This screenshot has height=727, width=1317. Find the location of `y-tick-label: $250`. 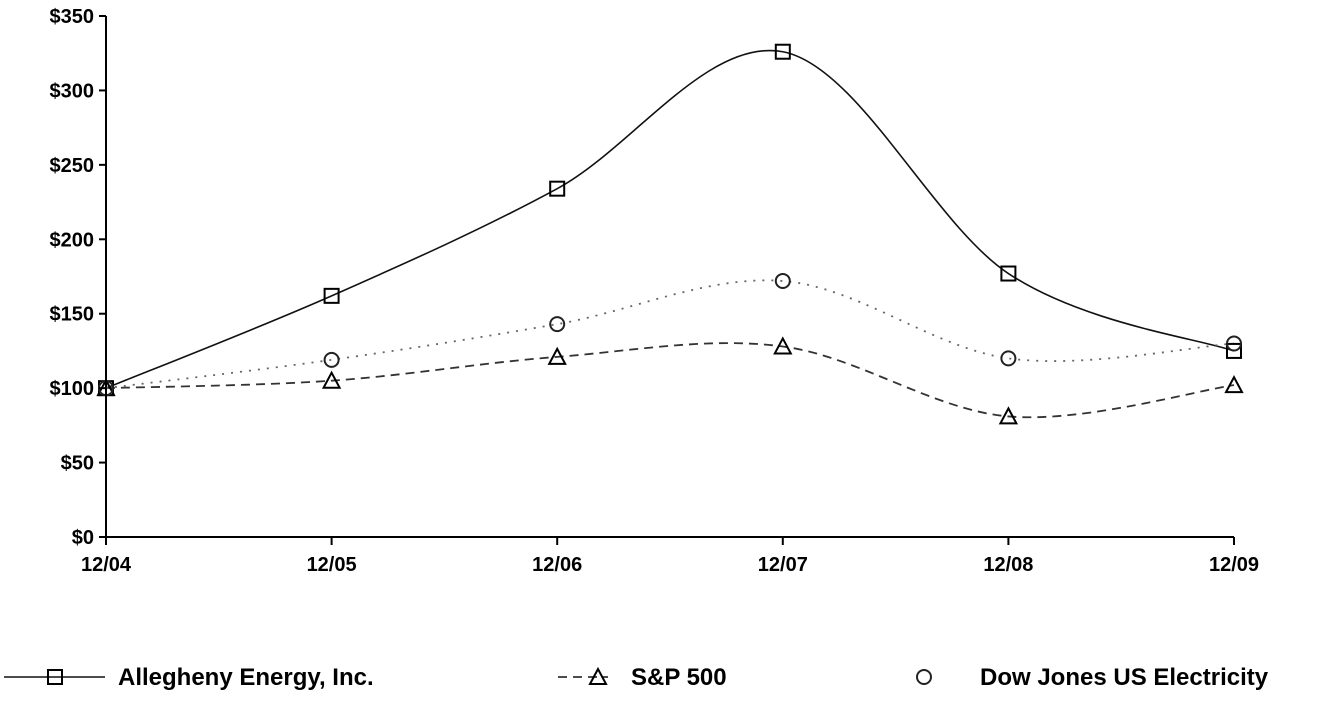

y-tick-label: $250 is located at coordinates (72, 166).